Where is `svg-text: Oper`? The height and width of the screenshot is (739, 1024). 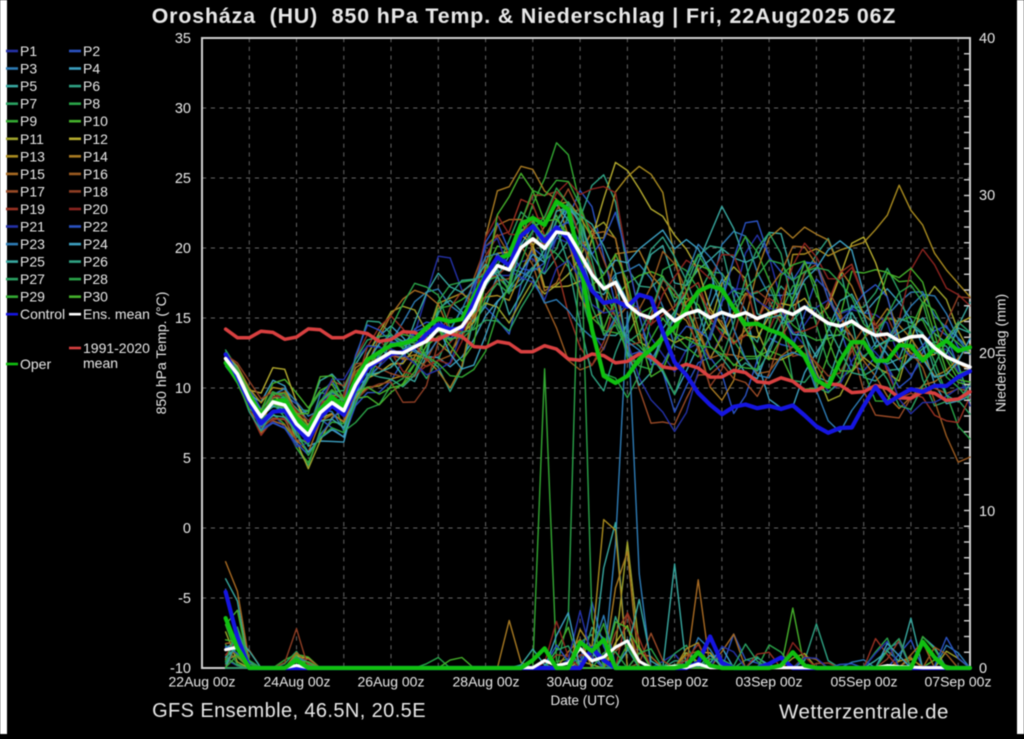 svg-text: Oper is located at coordinates (35, 364).